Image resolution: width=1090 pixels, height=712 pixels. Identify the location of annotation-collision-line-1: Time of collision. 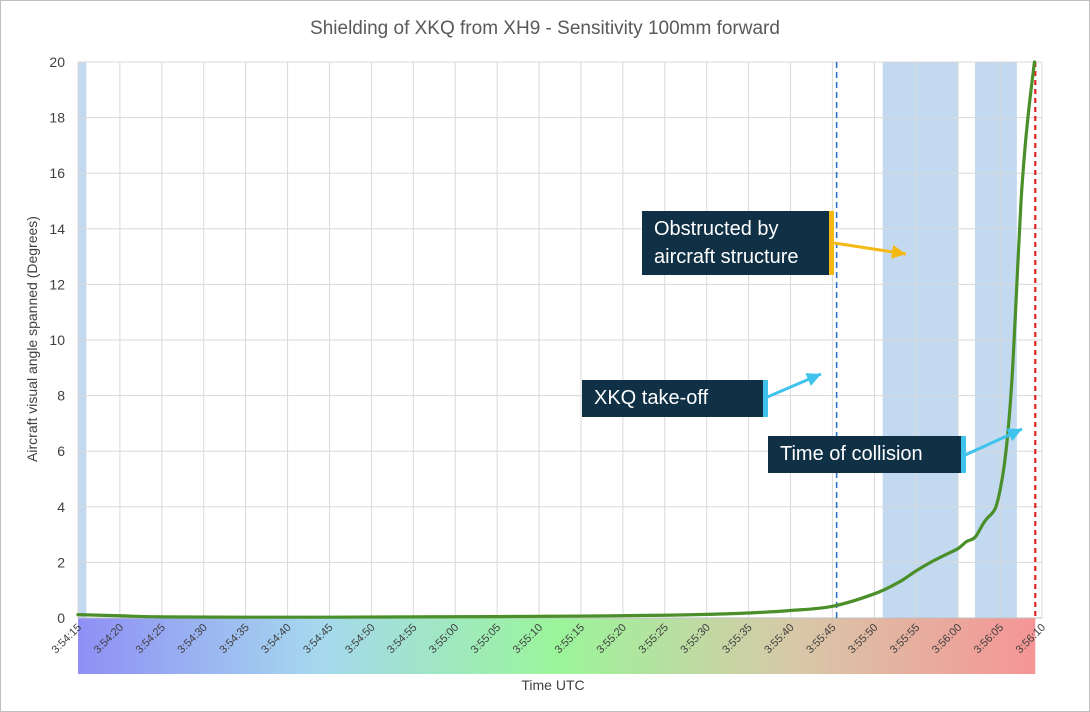
(851, 454).